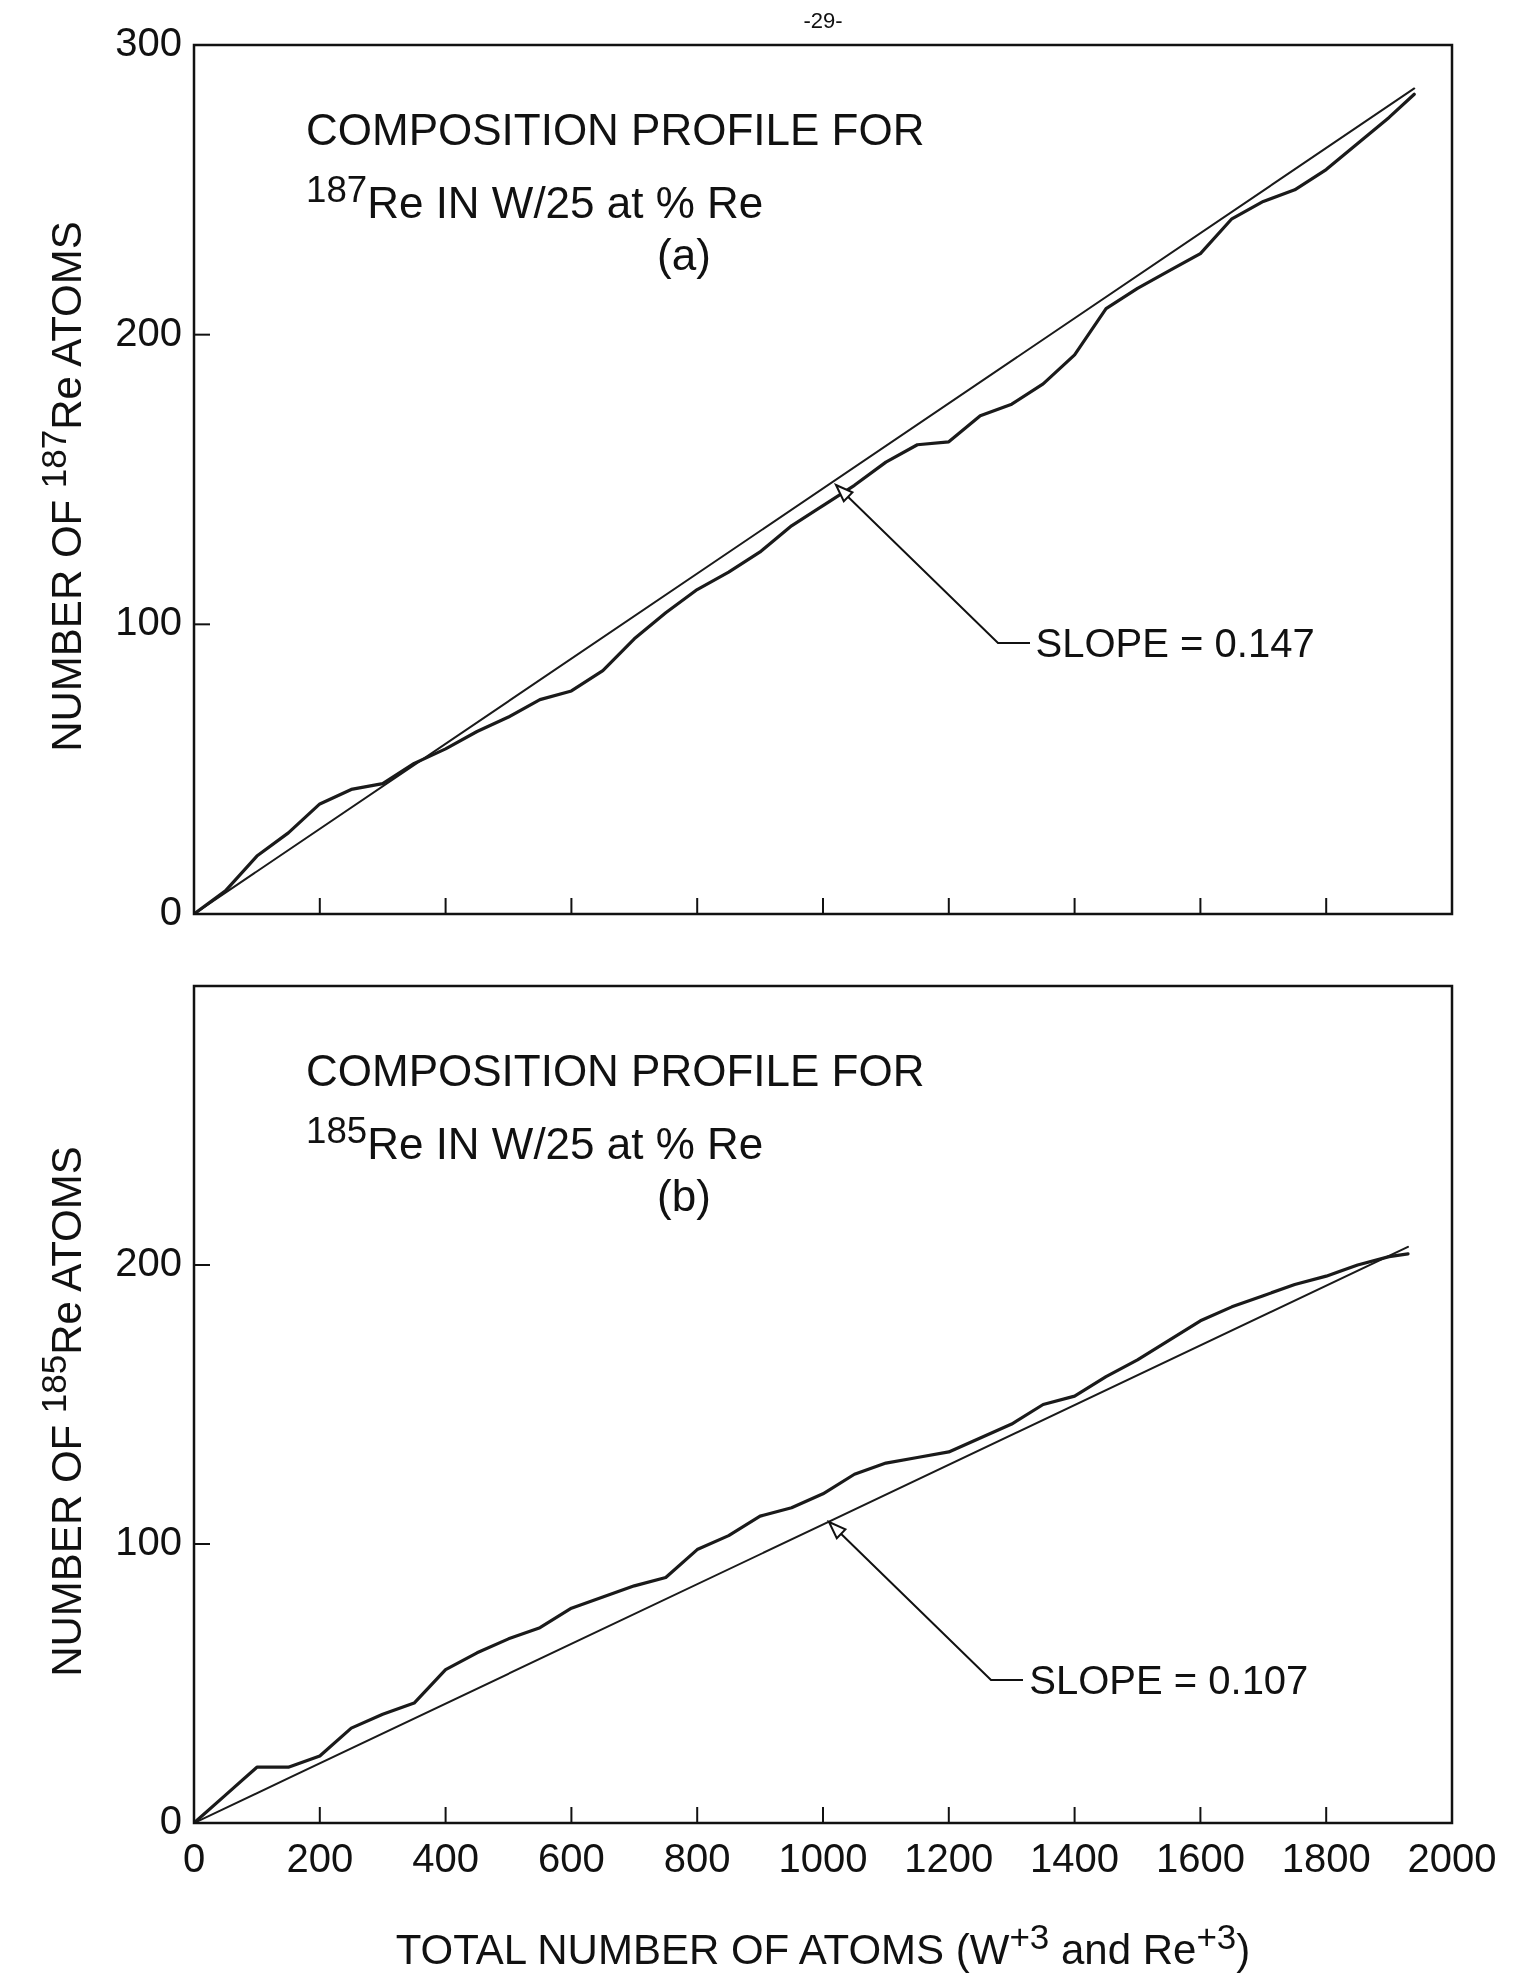  What do you see at coordinates (684, 1196) in the screenshot?
I see `text: (b)` at bounding box center [684, 1196].